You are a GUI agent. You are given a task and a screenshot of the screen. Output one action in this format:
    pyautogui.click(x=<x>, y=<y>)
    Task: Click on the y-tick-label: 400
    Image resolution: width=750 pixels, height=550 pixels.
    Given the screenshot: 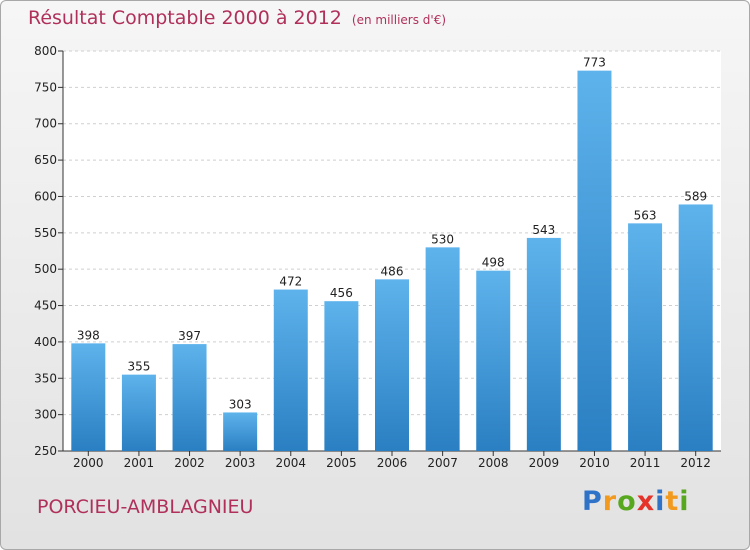 What is the action you would take?
    pyautogui.click(x=45, y=342)
    